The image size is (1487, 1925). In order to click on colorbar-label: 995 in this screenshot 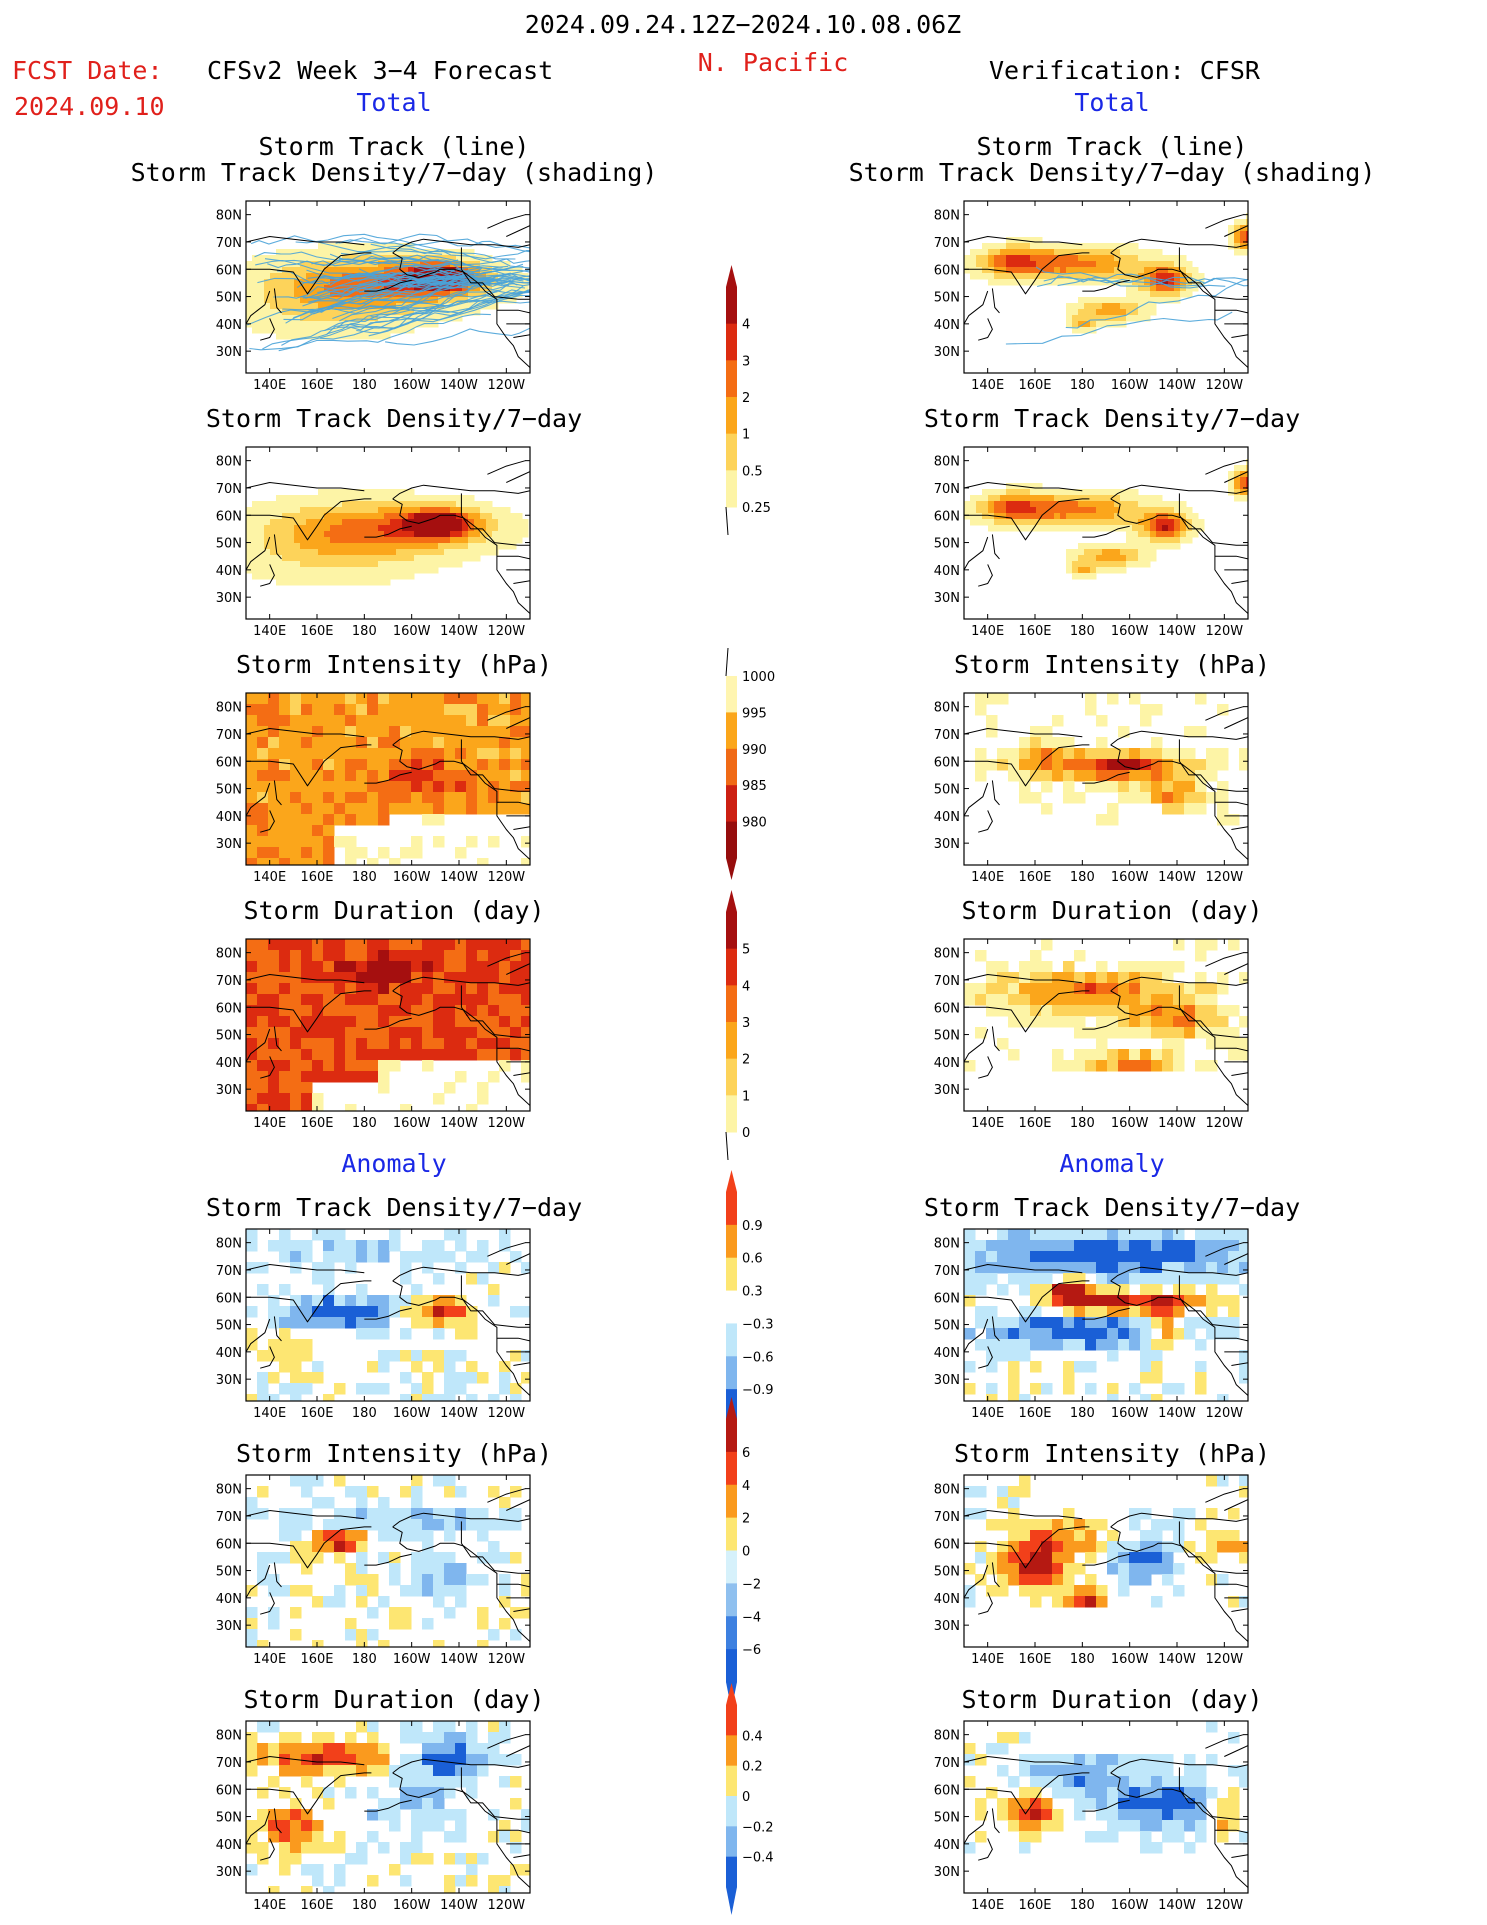, I will do `click(754, 713)`.